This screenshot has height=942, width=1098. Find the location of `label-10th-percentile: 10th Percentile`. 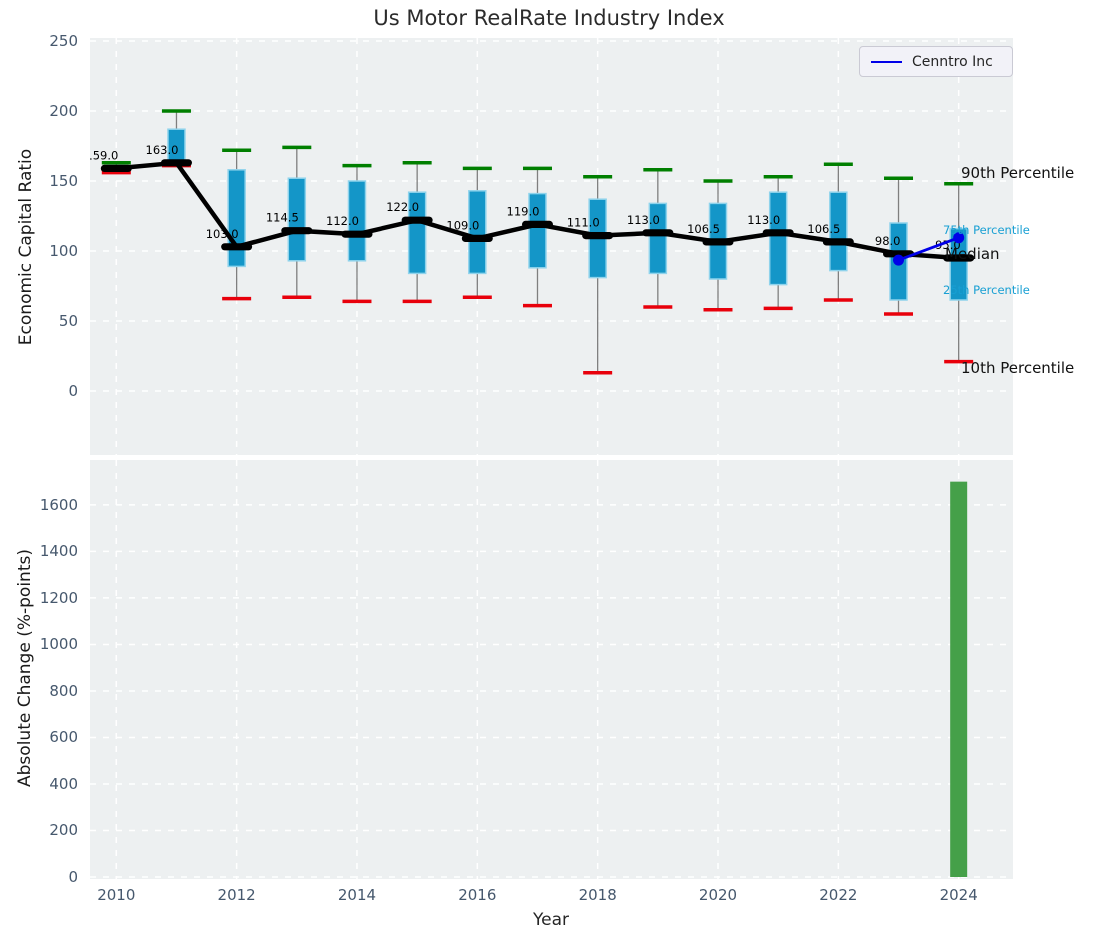

label-10th-percentile: 10th Percentile is located at coordinates (1018, 368).